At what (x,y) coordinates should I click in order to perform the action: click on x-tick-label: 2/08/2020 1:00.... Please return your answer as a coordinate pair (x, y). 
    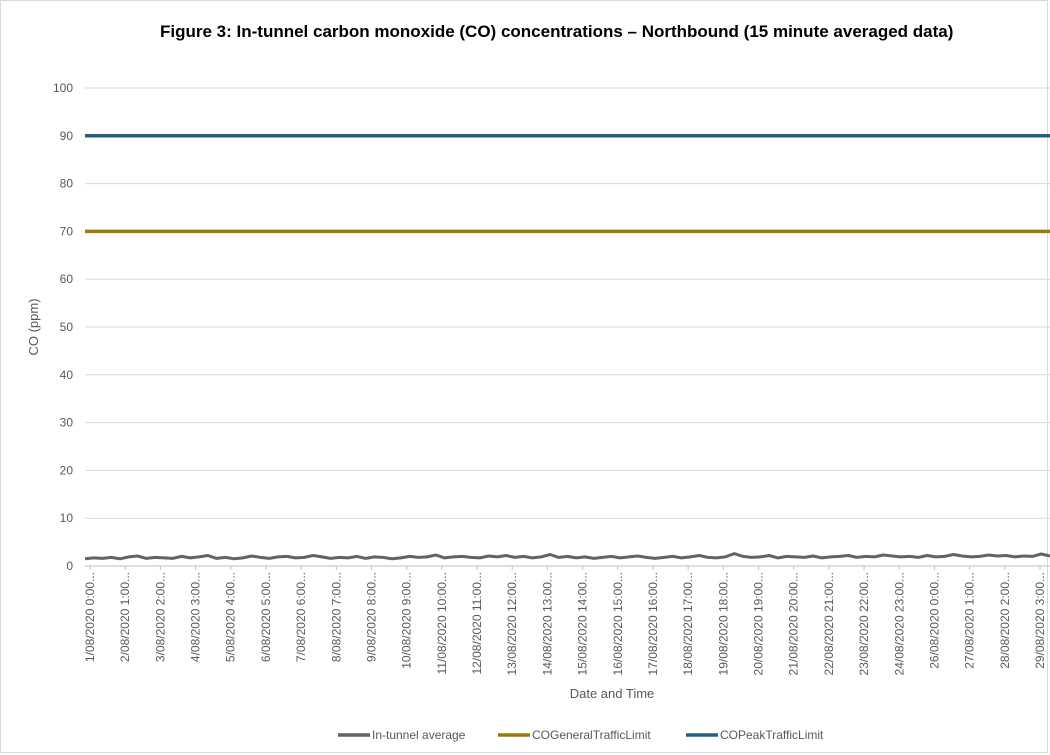
    Looking at the image, I should click on (125, 617).